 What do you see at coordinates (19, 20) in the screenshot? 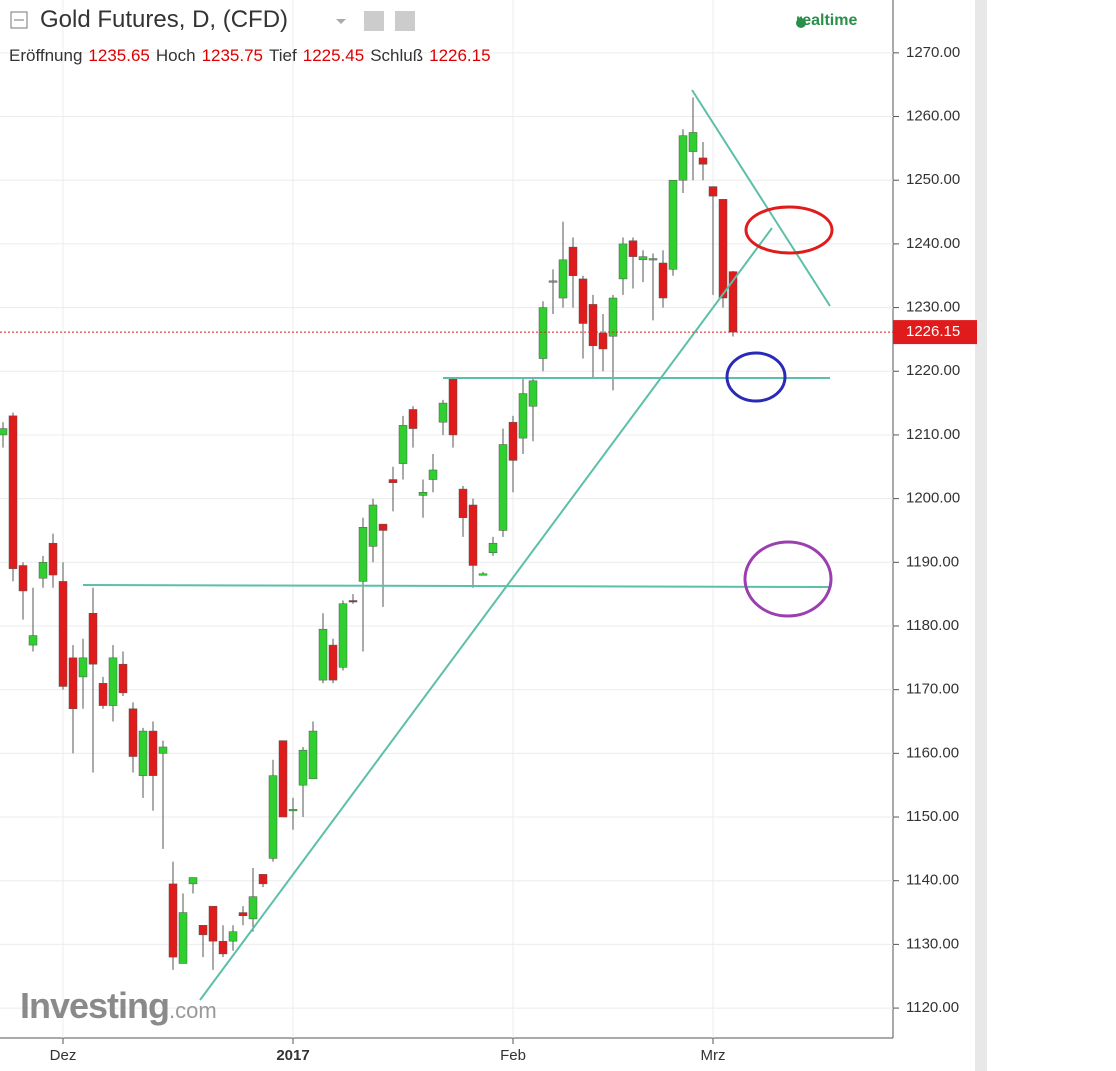
I see `collapse-icon` at bounding box center [19, 20].